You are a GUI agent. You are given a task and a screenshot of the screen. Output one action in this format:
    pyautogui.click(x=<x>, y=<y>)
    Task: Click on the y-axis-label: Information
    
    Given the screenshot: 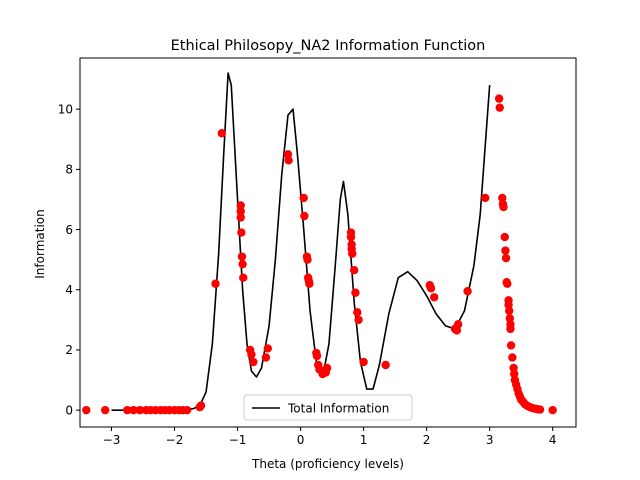 What is the action you would take?
    pyautogui.click(x=40, y=243)
    